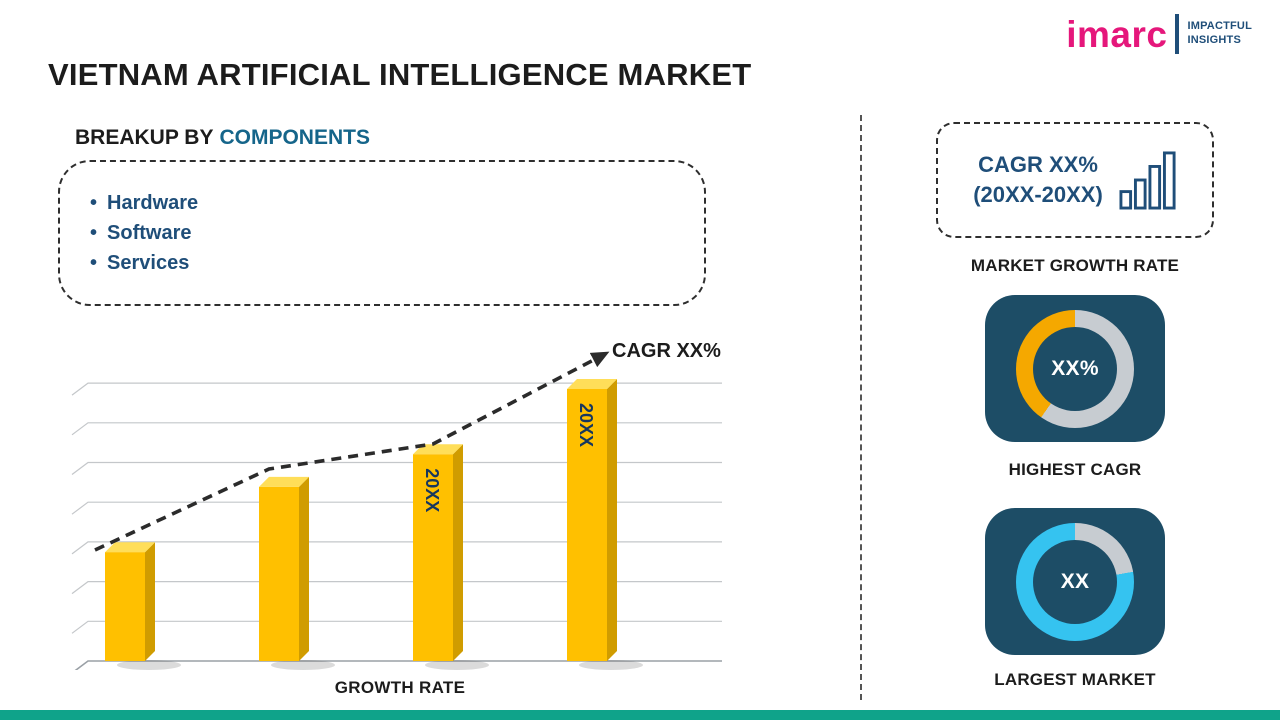 This screenshot has height=720, width=1280. I want to click on largest-market-ring: XX, so click(1075, 581).